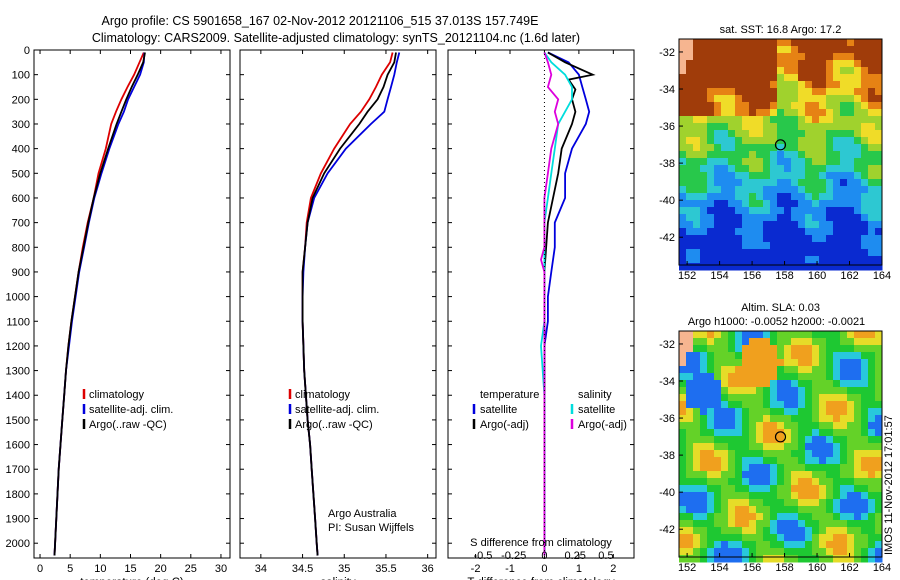 Image resolution: width=900 pixels, height=580 pixels. I want to click on s-tick-label: -0.25, so click(513, 556).